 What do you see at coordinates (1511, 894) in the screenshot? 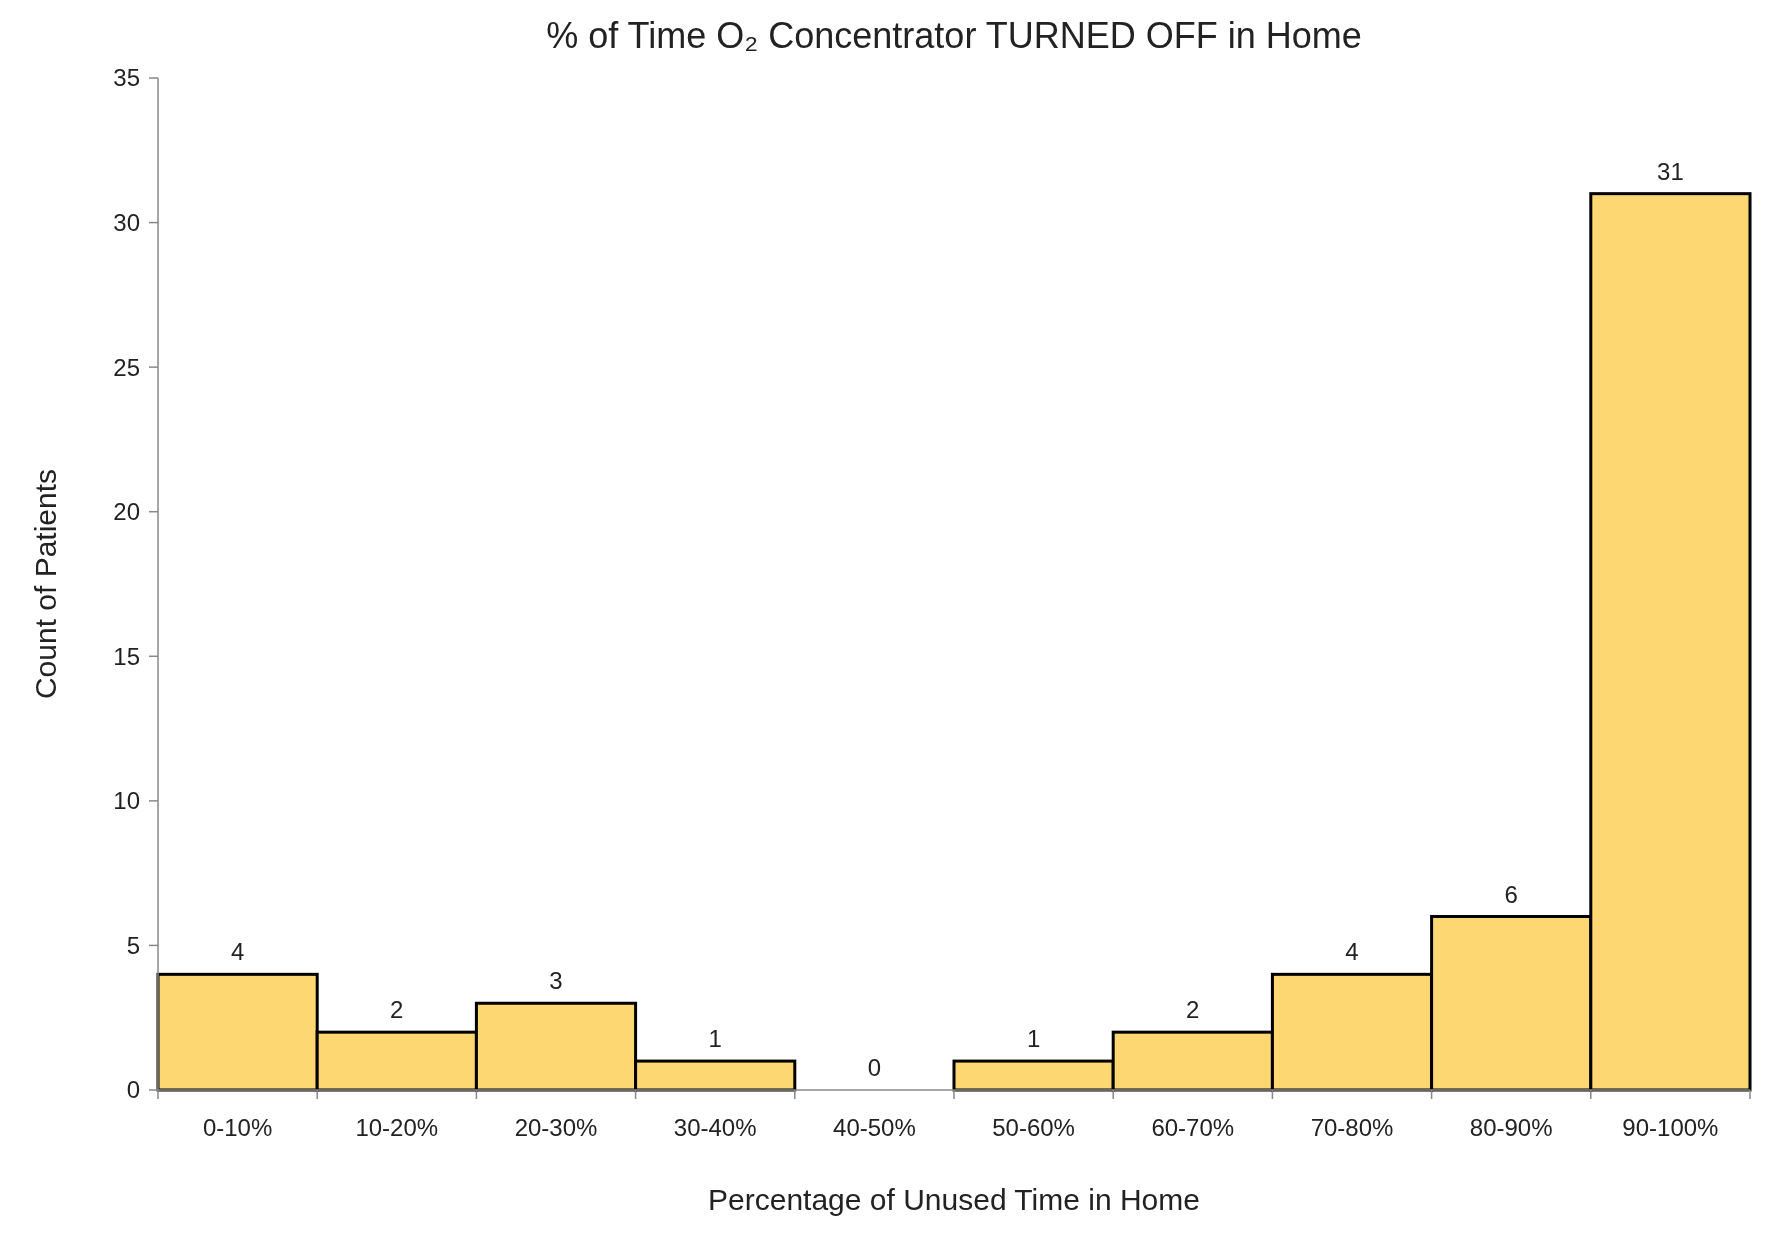
I see `data-label: 6` at bounding box center [1511, 894].